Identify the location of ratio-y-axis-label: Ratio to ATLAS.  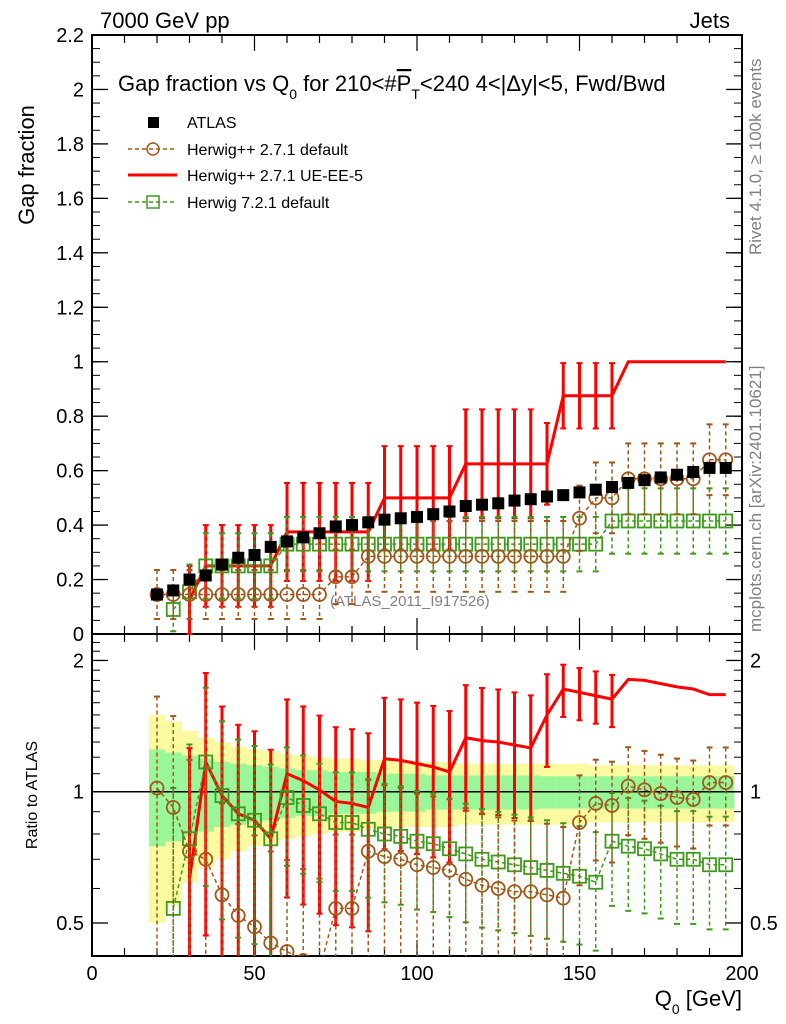
(32, 795).